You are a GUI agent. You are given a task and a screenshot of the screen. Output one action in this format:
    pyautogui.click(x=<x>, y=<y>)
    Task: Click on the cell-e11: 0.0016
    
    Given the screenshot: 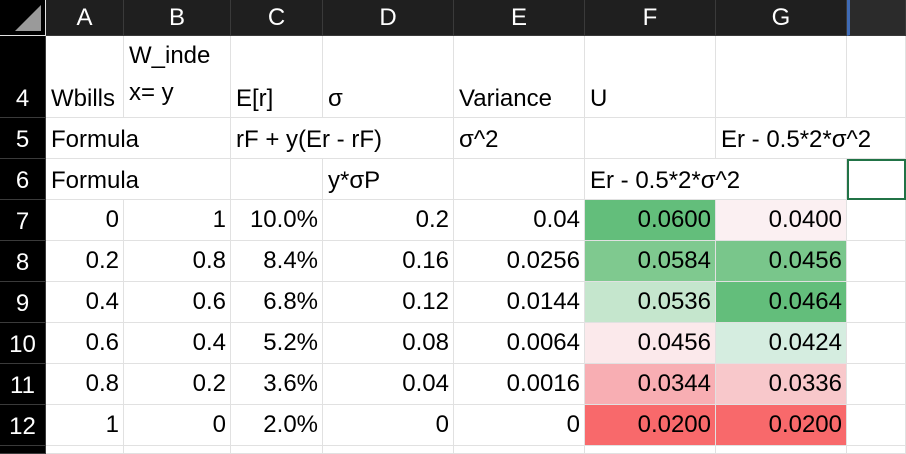 What is the action you would take?
    pyautogui.click(x=519, y=384)
    